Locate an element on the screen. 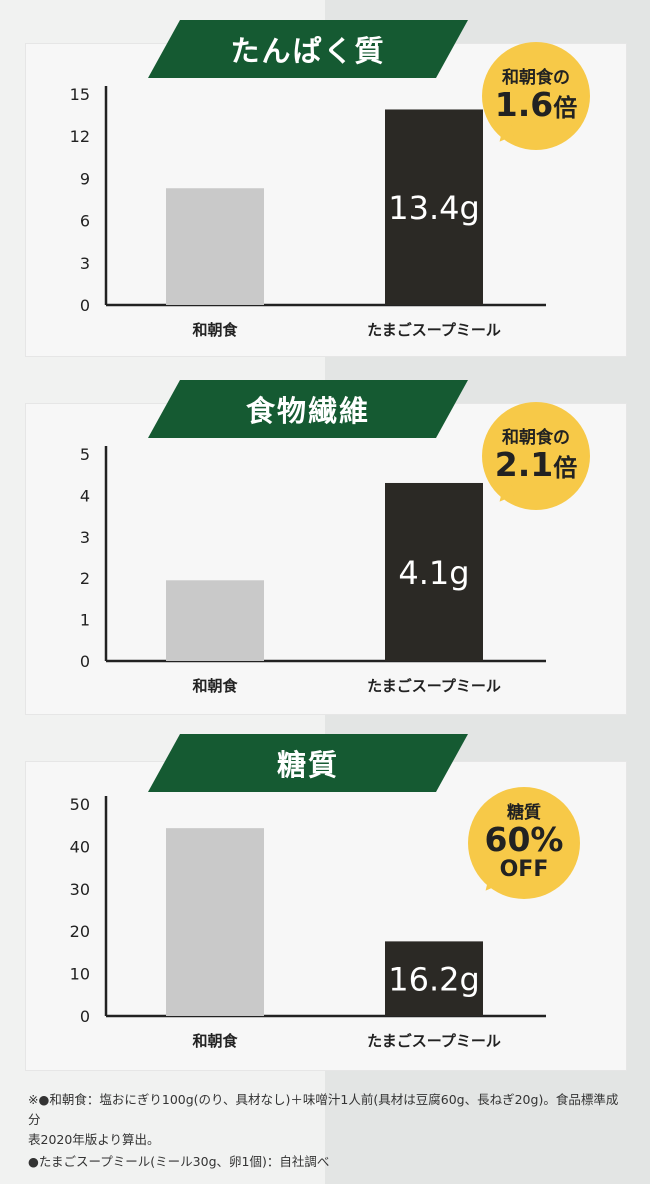 Image resolution: width=650 pixels, height=1184 pixels. y-tick-label: 40 is located at coordinates (80, 846).